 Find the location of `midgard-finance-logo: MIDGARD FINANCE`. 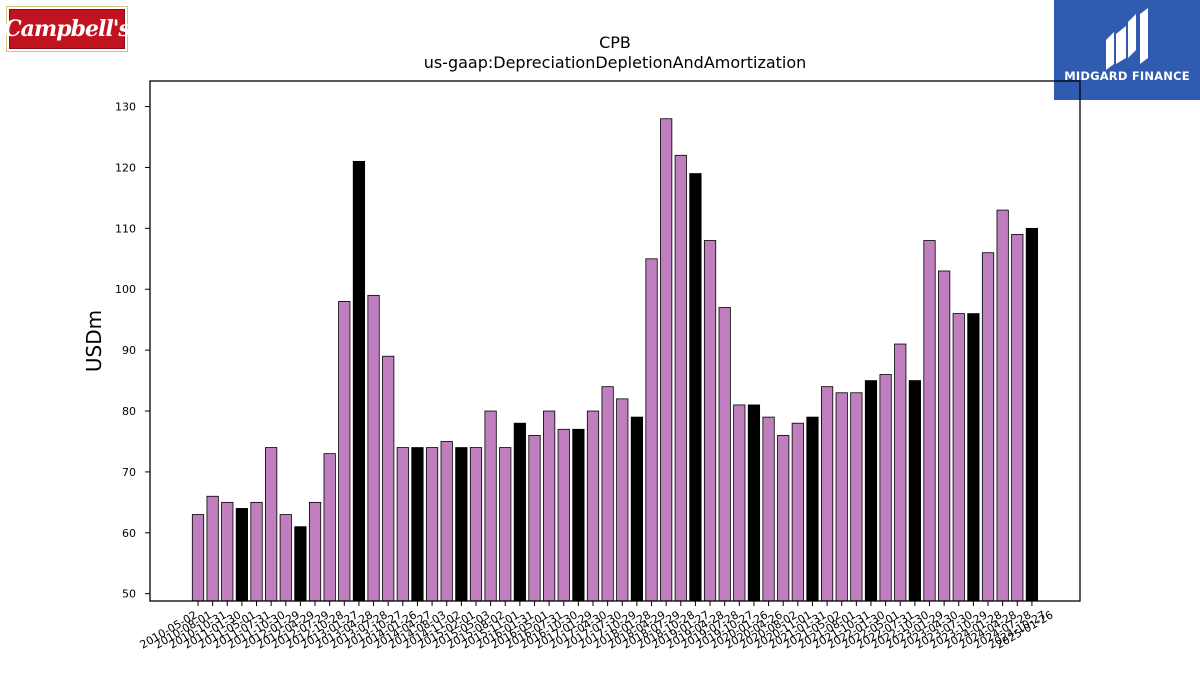

midgard-finance-logo: MIDGARD FINANCE is located at coordinates (1127, 50).